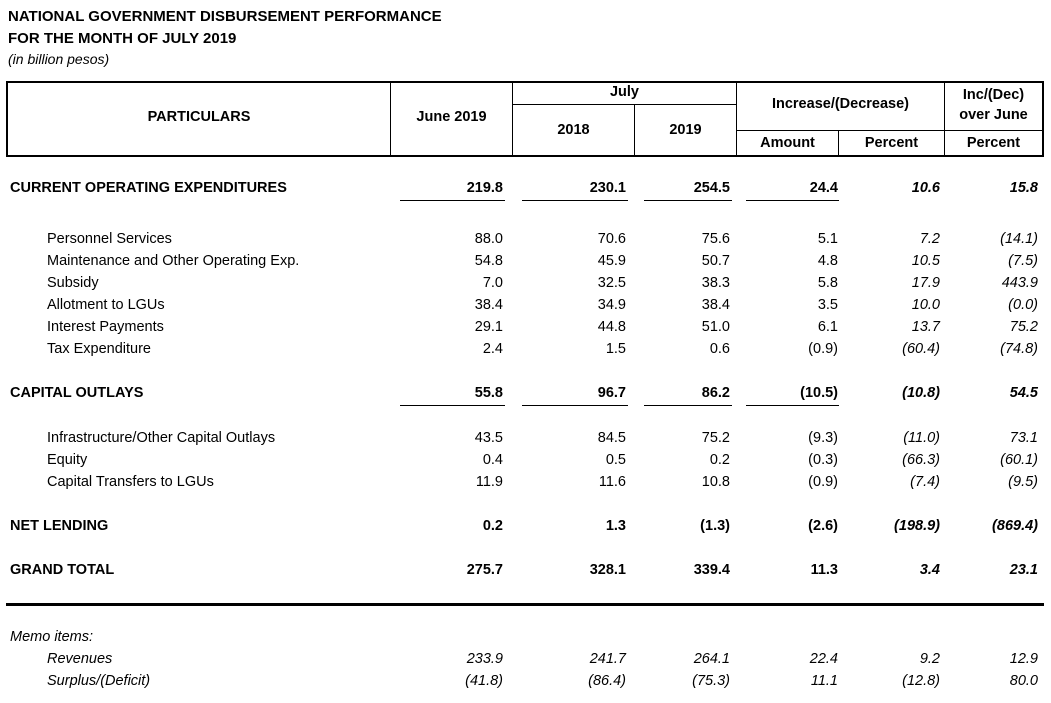 The height and width of the screenshot is (703, 1051). I want to click on row-value: (198.9), so click(917, 526).